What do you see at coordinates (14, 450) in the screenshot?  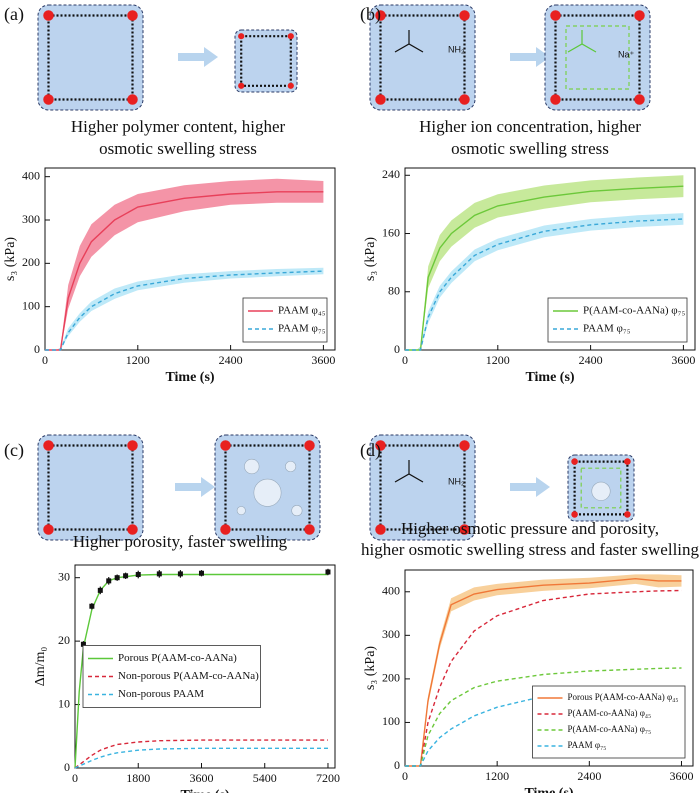 I see `panel-label: (c)` at bounding box center [14, 450].